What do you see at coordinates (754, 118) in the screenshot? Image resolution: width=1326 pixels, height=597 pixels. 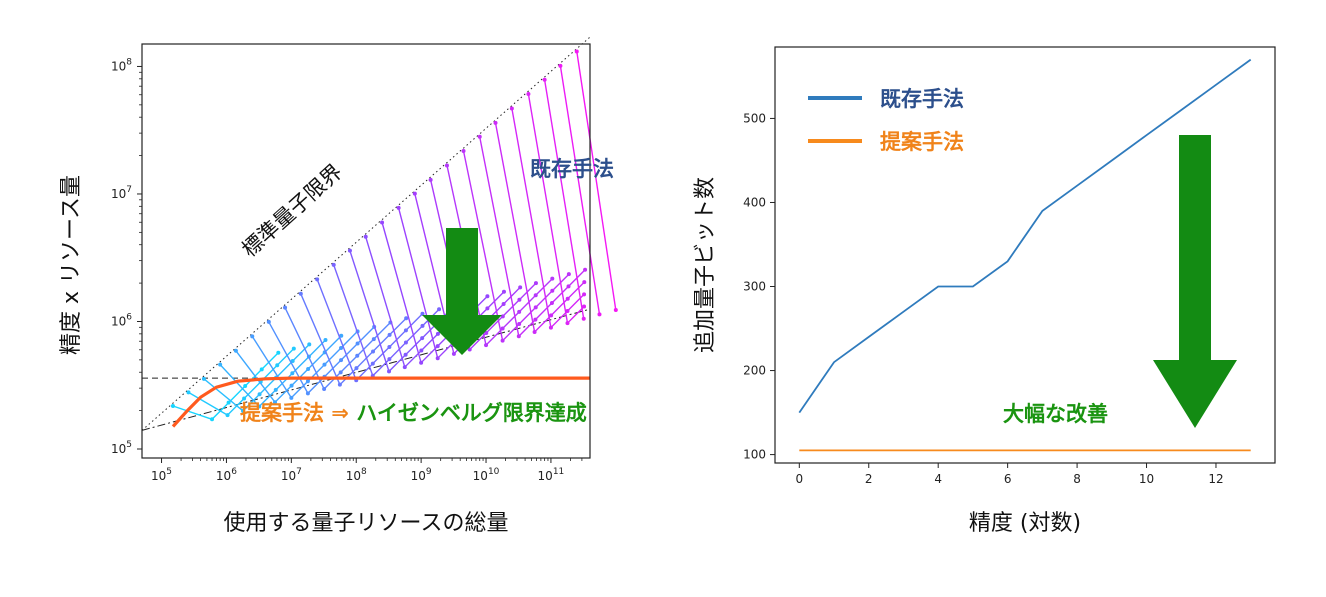 I see `right-ytick-label: 500` at bounding box center [754, 118].